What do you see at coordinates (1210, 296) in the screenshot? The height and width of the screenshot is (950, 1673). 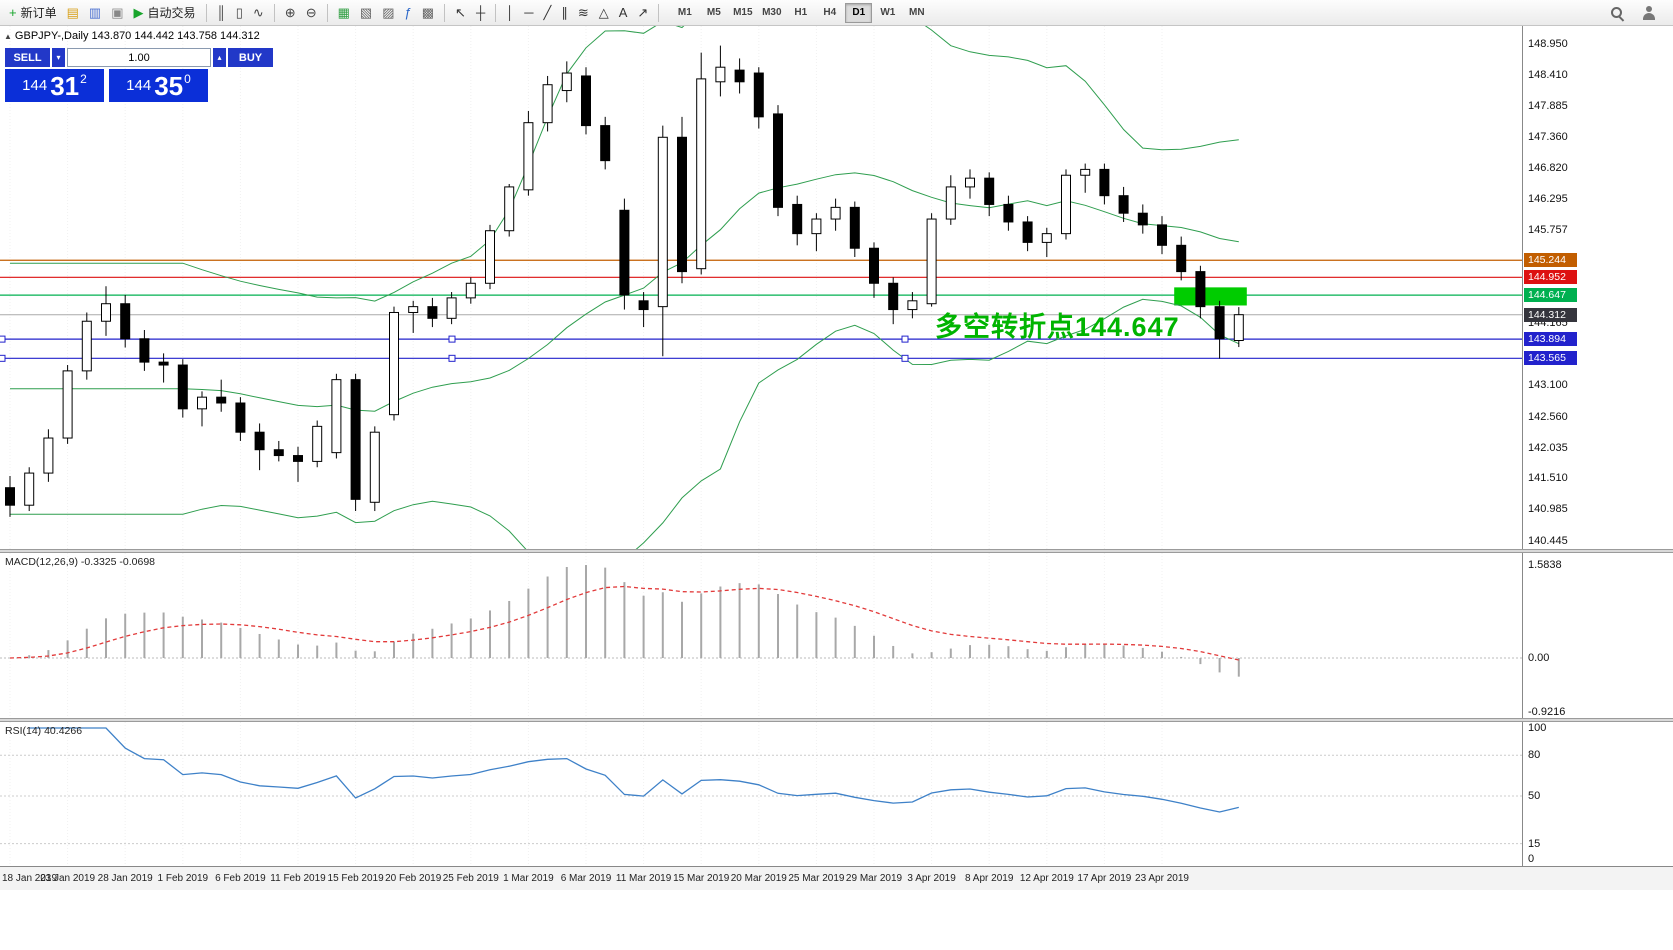 I see `highlight-rectangle` at bounding box center [1210, 296].